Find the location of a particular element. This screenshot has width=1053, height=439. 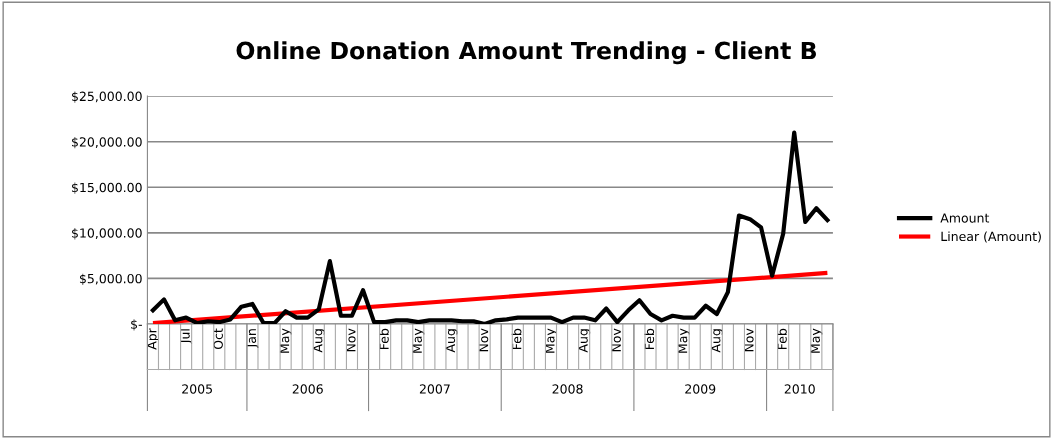

chart-title: Online Donation Amount Trending - Client B is located at coordinates (526, 53).